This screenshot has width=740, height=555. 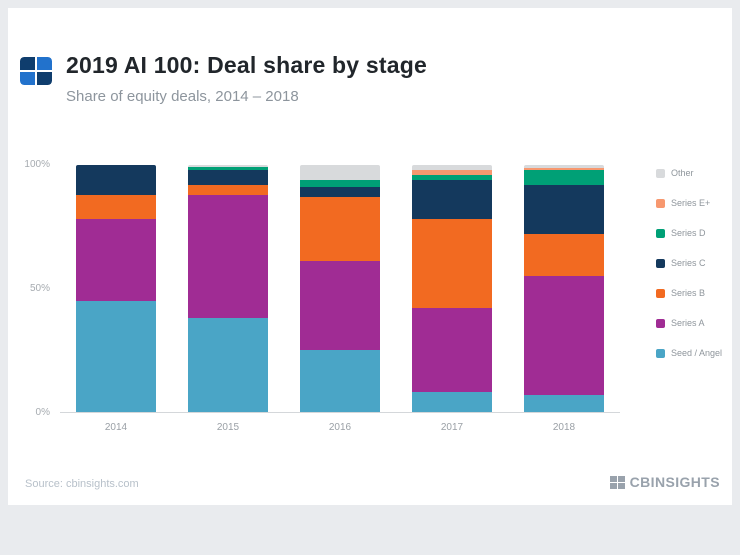 What do you see at coordinates (31, 256) in the screenshot?
I see `y-axis: 100% 50% 0%` at bounding box center [31, 256].